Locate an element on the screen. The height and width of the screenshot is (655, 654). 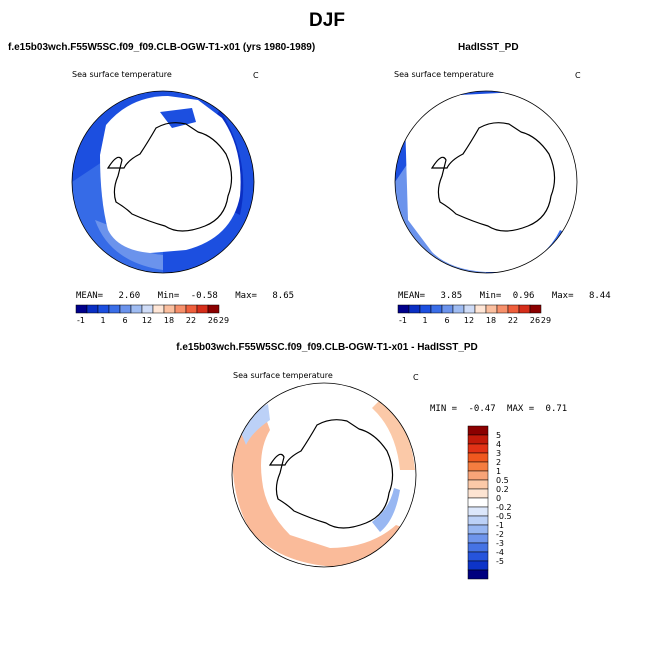
diff-colorbar-tick-label: 2 is located at coordinates (498, 462).